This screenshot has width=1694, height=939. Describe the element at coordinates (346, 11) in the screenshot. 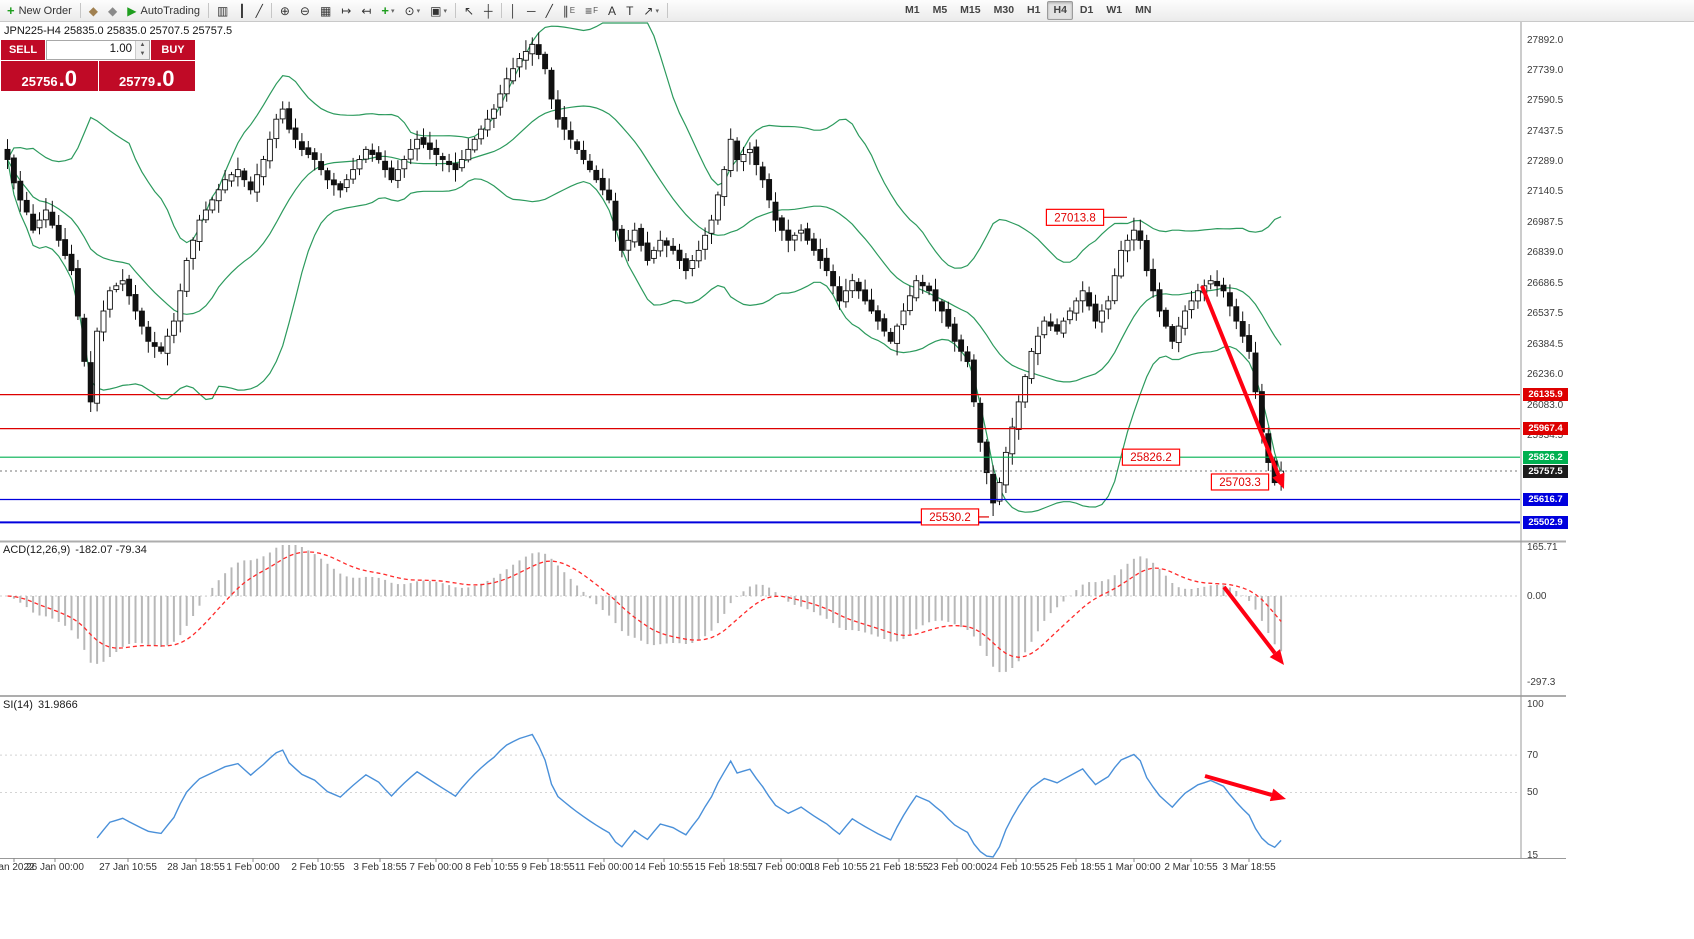

I see `auto-scroll-icon: ↦` at that location.